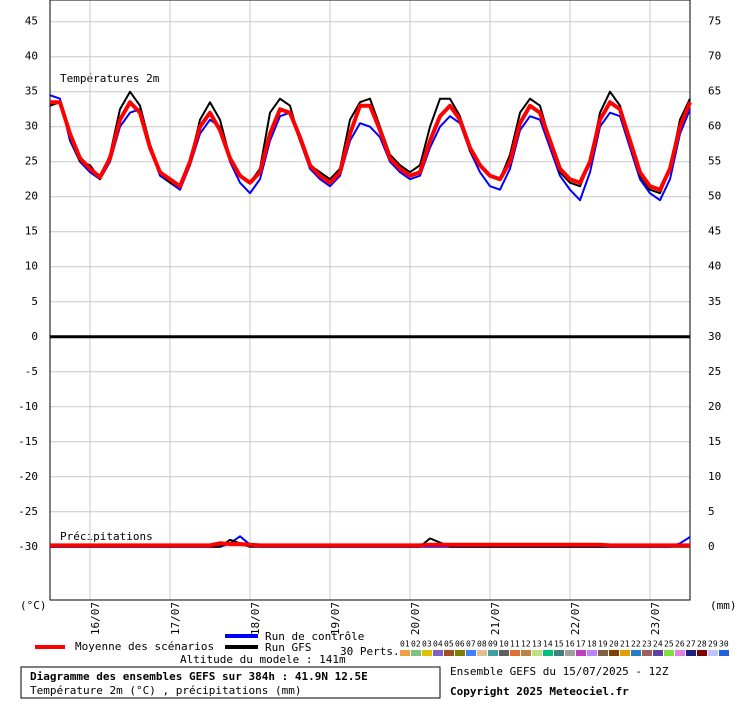 The image size is (740, 704). Describe the element at coordinates (714, 476) in the screenshot. I see `y2-tick-label: 10` at that location.